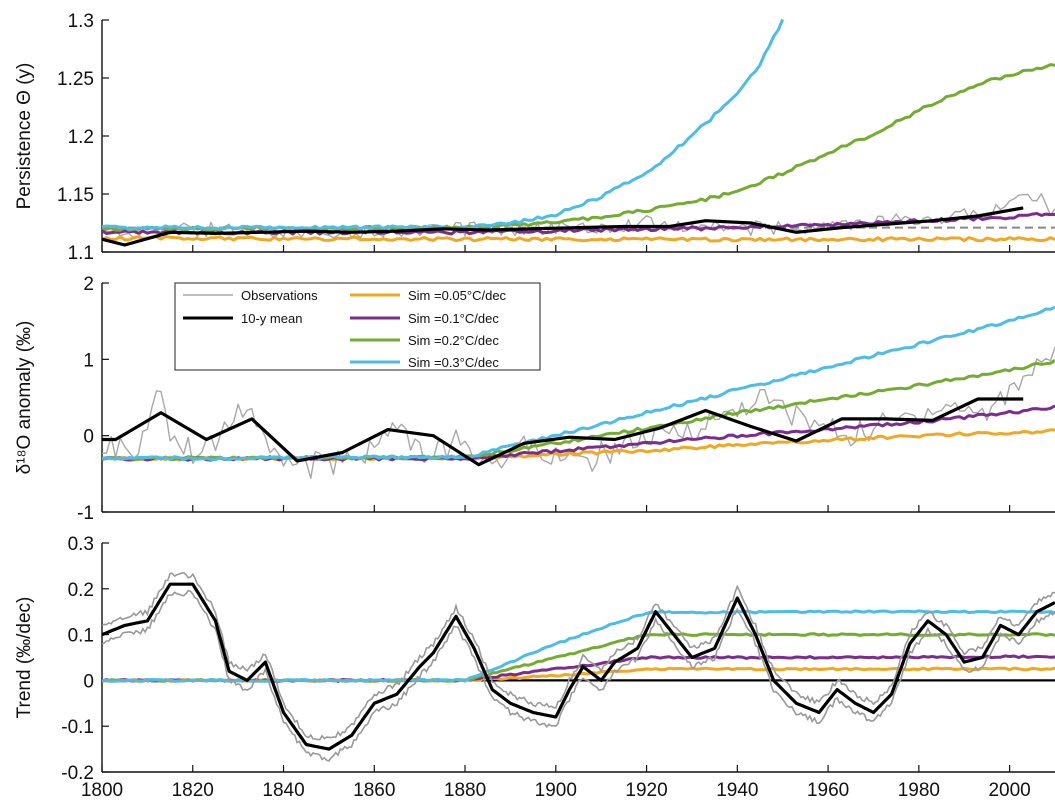 This screenshot has height=807, width=1055. Describe the element at coordinates (453, 362) in the screenshot. I see `legend-label: Sim =0.3°C/dec` at that location.